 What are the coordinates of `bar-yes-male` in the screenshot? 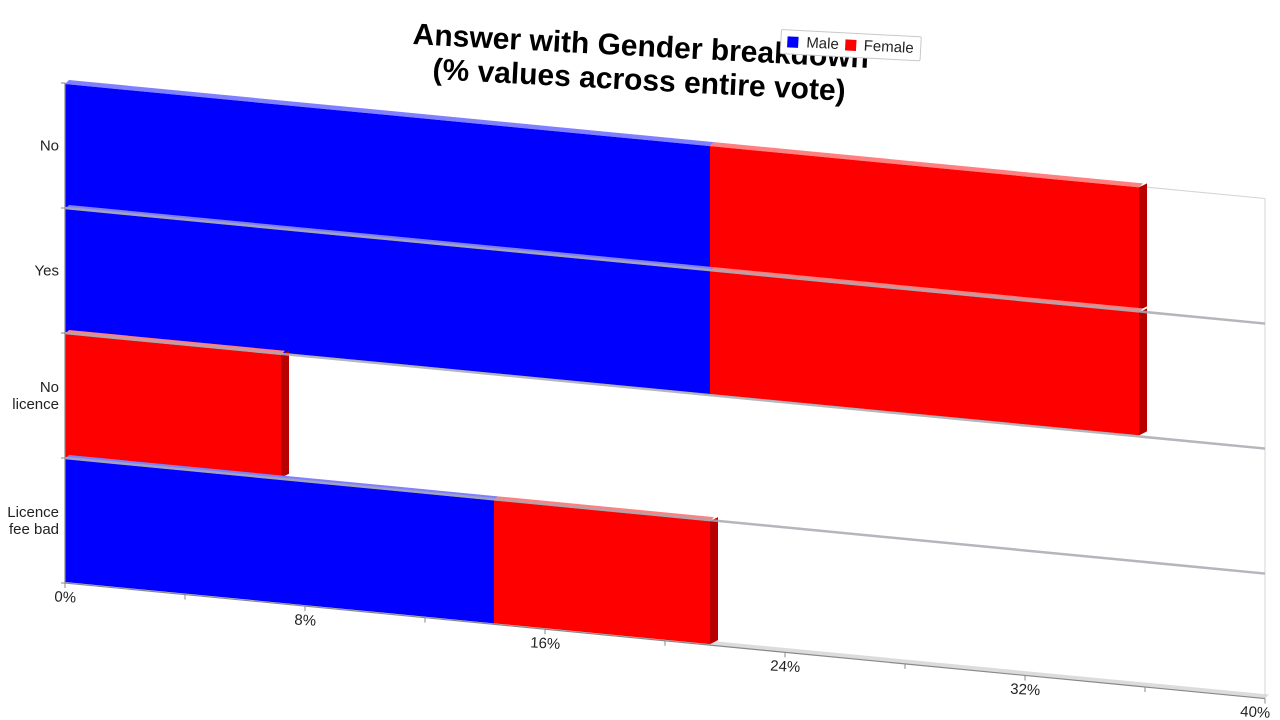 It's located at (387, 302).